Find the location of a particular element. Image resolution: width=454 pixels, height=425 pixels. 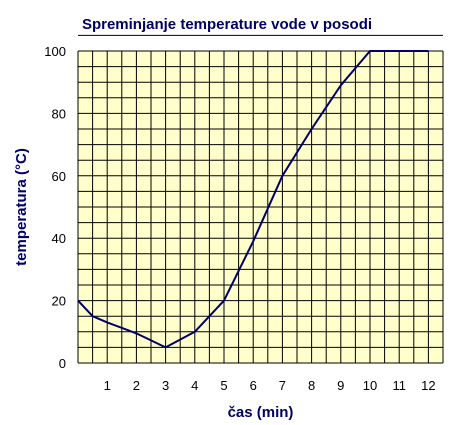

x-tick-label: 9 is located at coordinates (340, 385).